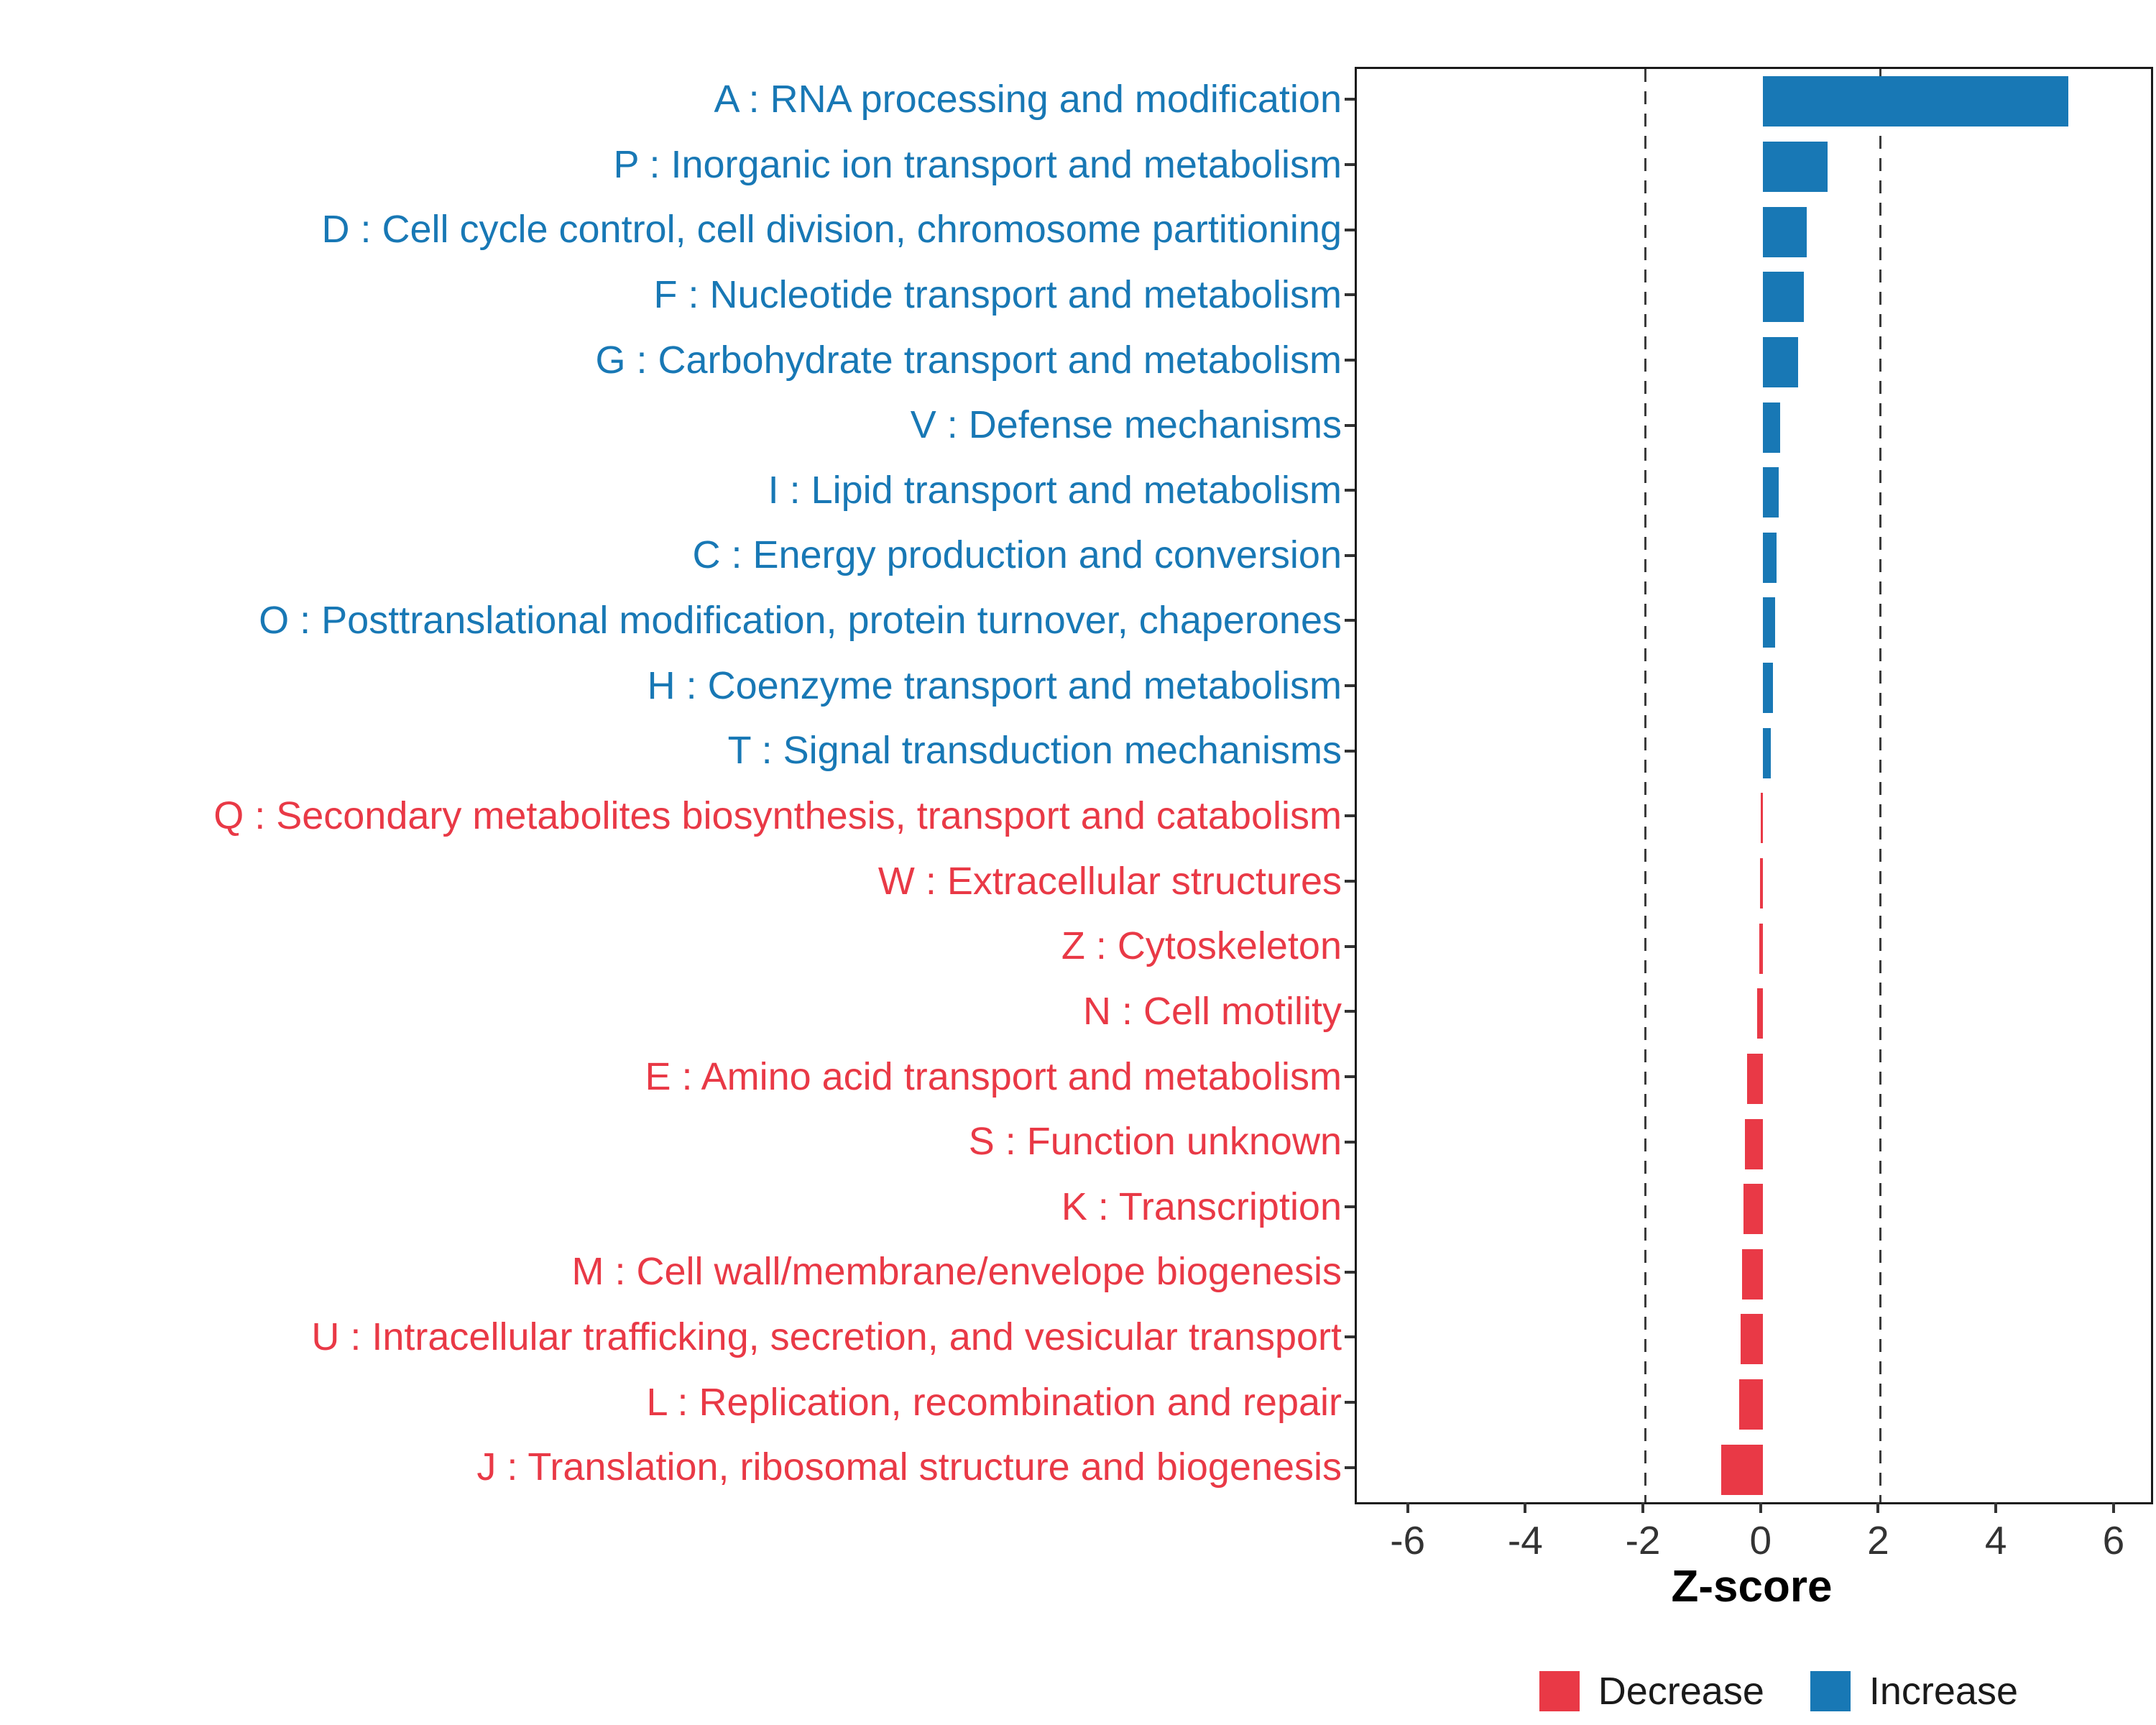 The width and height of the screenshot is (2156, 1725). I want to click on category-label: E : Amino acid transport and metabolism, so click(994, 1076).